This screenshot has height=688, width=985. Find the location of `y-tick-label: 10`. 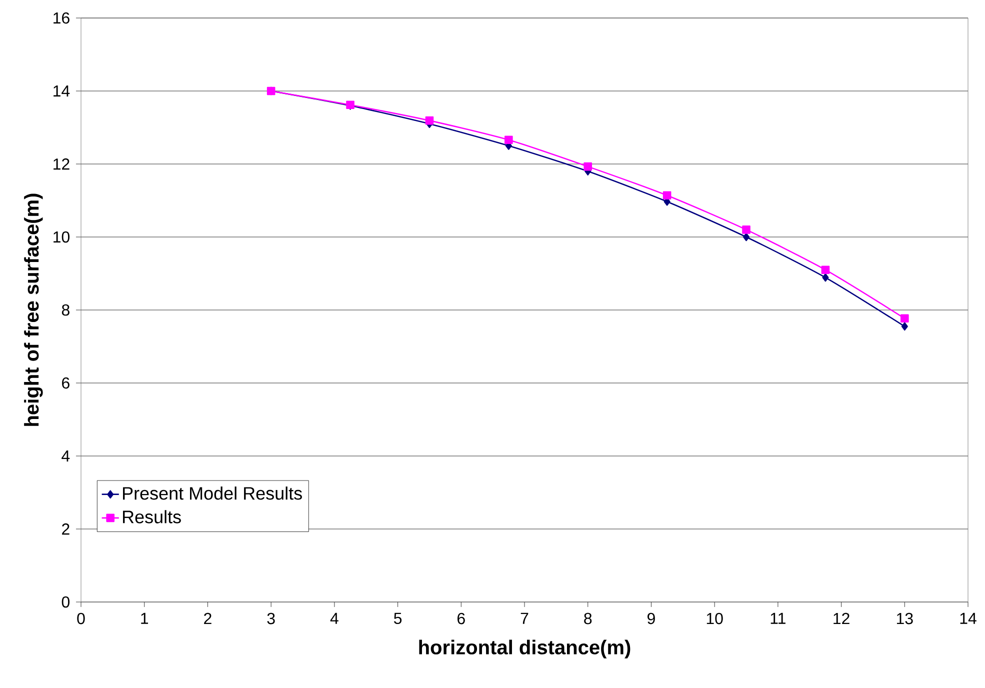

y-tick-label: 10 is located at coordinates (62, 237).